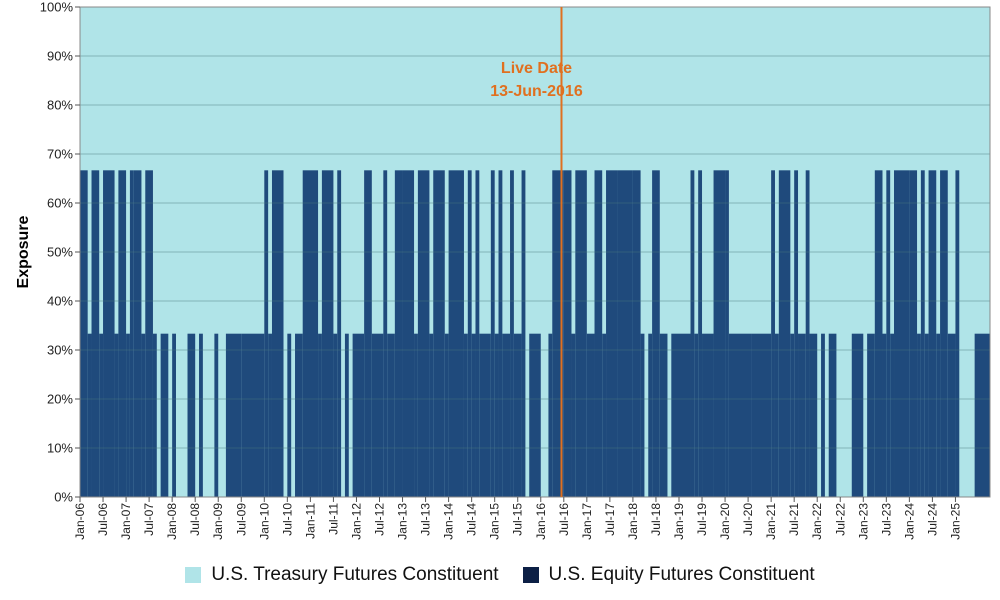 This screenshot has height=600, width=1000. I want to click on x-tick-label: Jan-25, so click(955, 521).